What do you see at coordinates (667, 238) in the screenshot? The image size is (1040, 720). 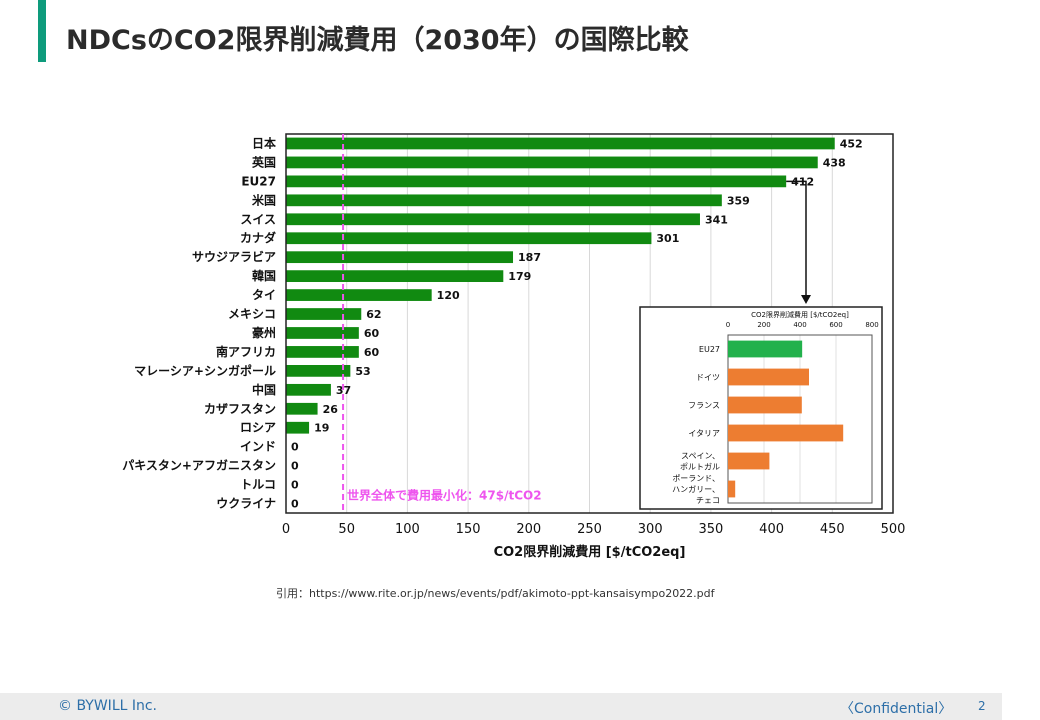 I see `data-label: 301` at bounding box center [667, 238].